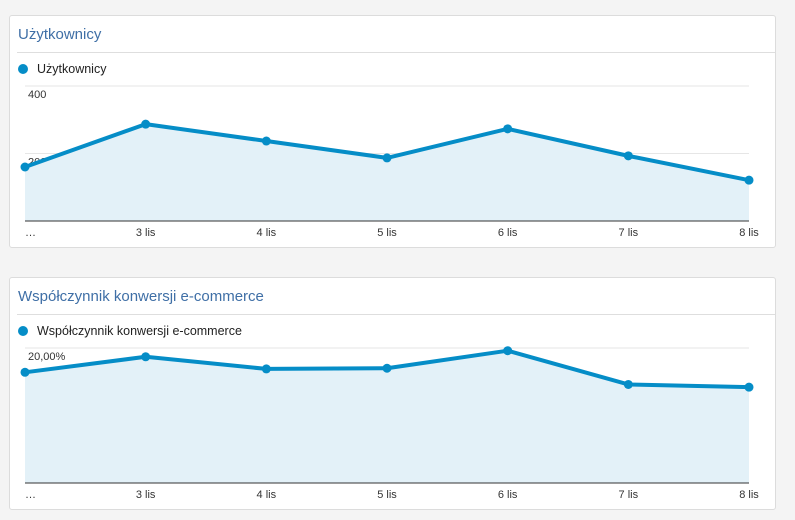  I want to click on legend-label: Użytkownicy, so click(72, 69).